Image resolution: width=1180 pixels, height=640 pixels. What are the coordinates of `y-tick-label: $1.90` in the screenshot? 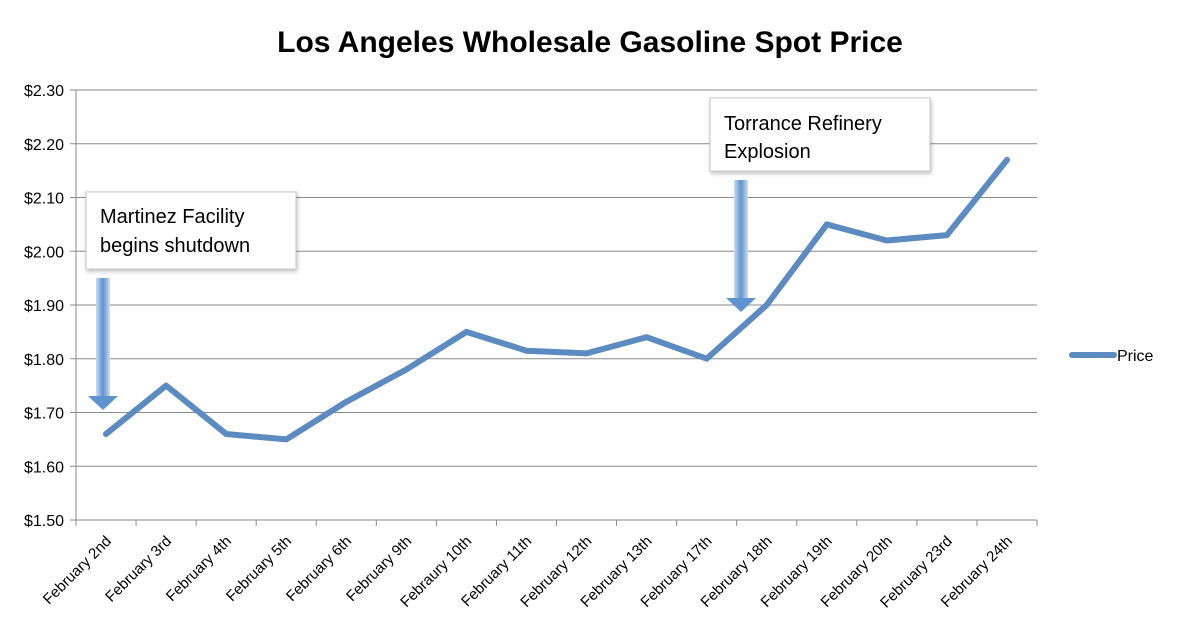 It's located at (44, 306).